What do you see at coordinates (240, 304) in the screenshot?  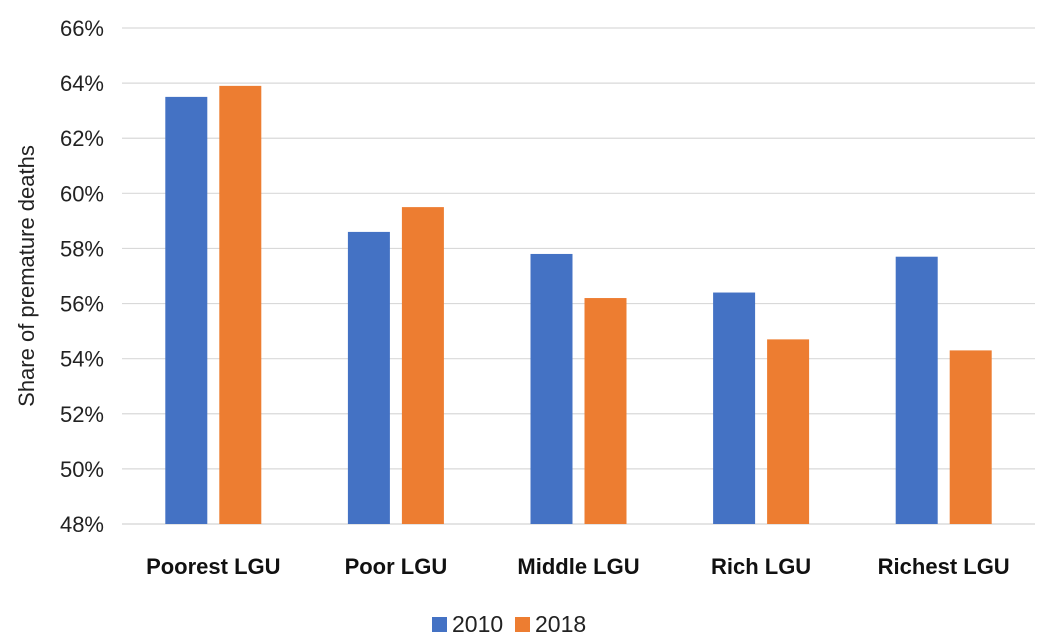 I see `bar-2018-poorest-lgu` at bounding box center [240, 304].